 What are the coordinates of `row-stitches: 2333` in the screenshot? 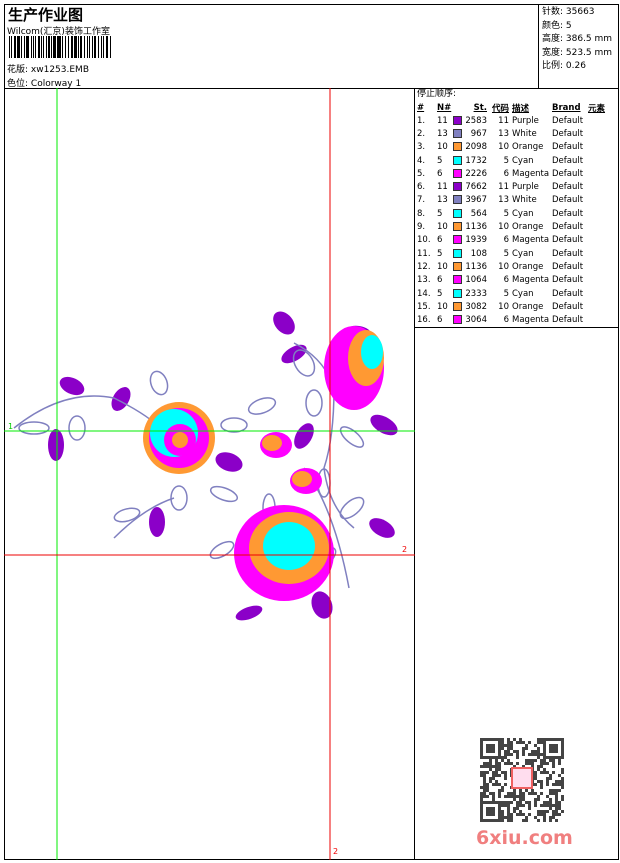 It's located at (470, 293).